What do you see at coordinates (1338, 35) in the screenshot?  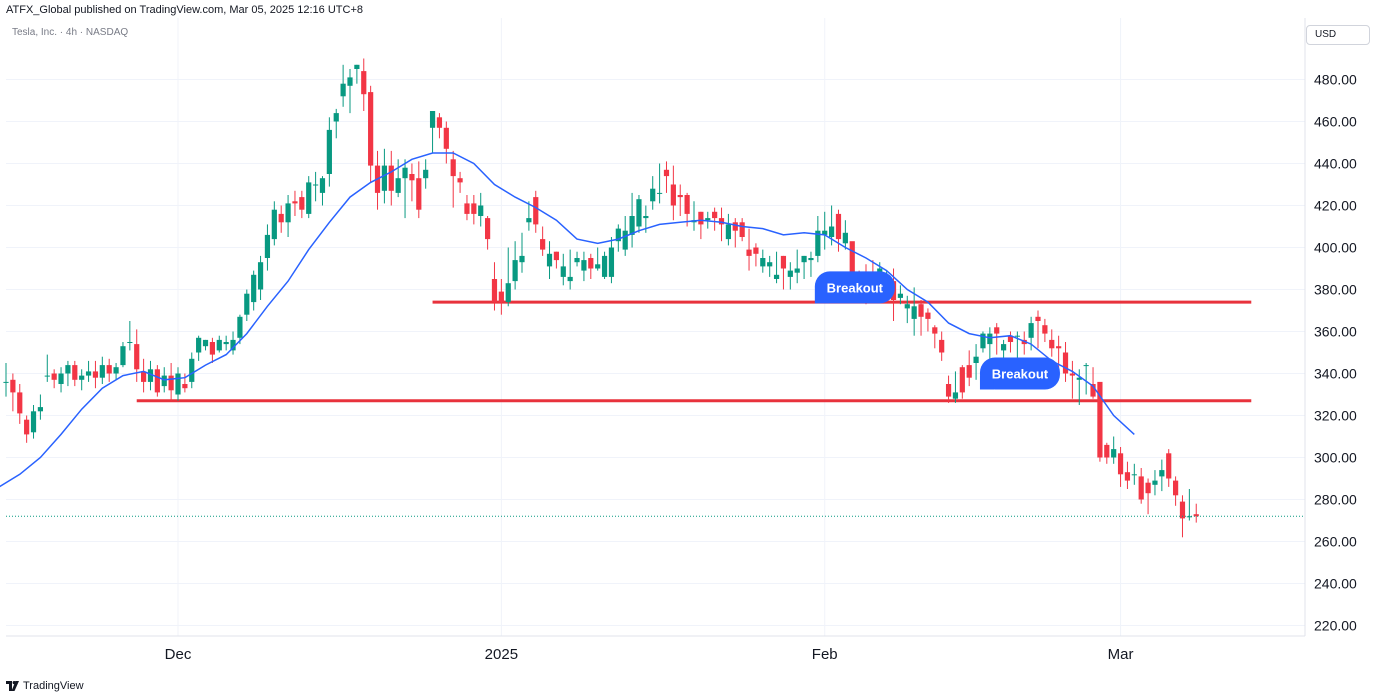 I see `currency-button: USD` at bounding box center [1338, 35].